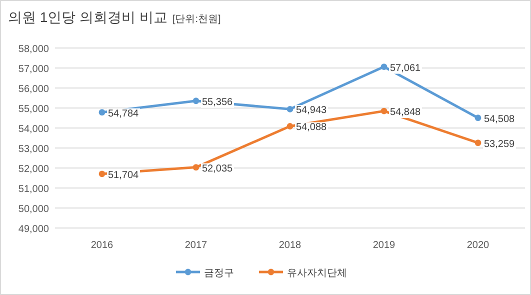  I want to click on data-label: 54,848, so click(406, 112).